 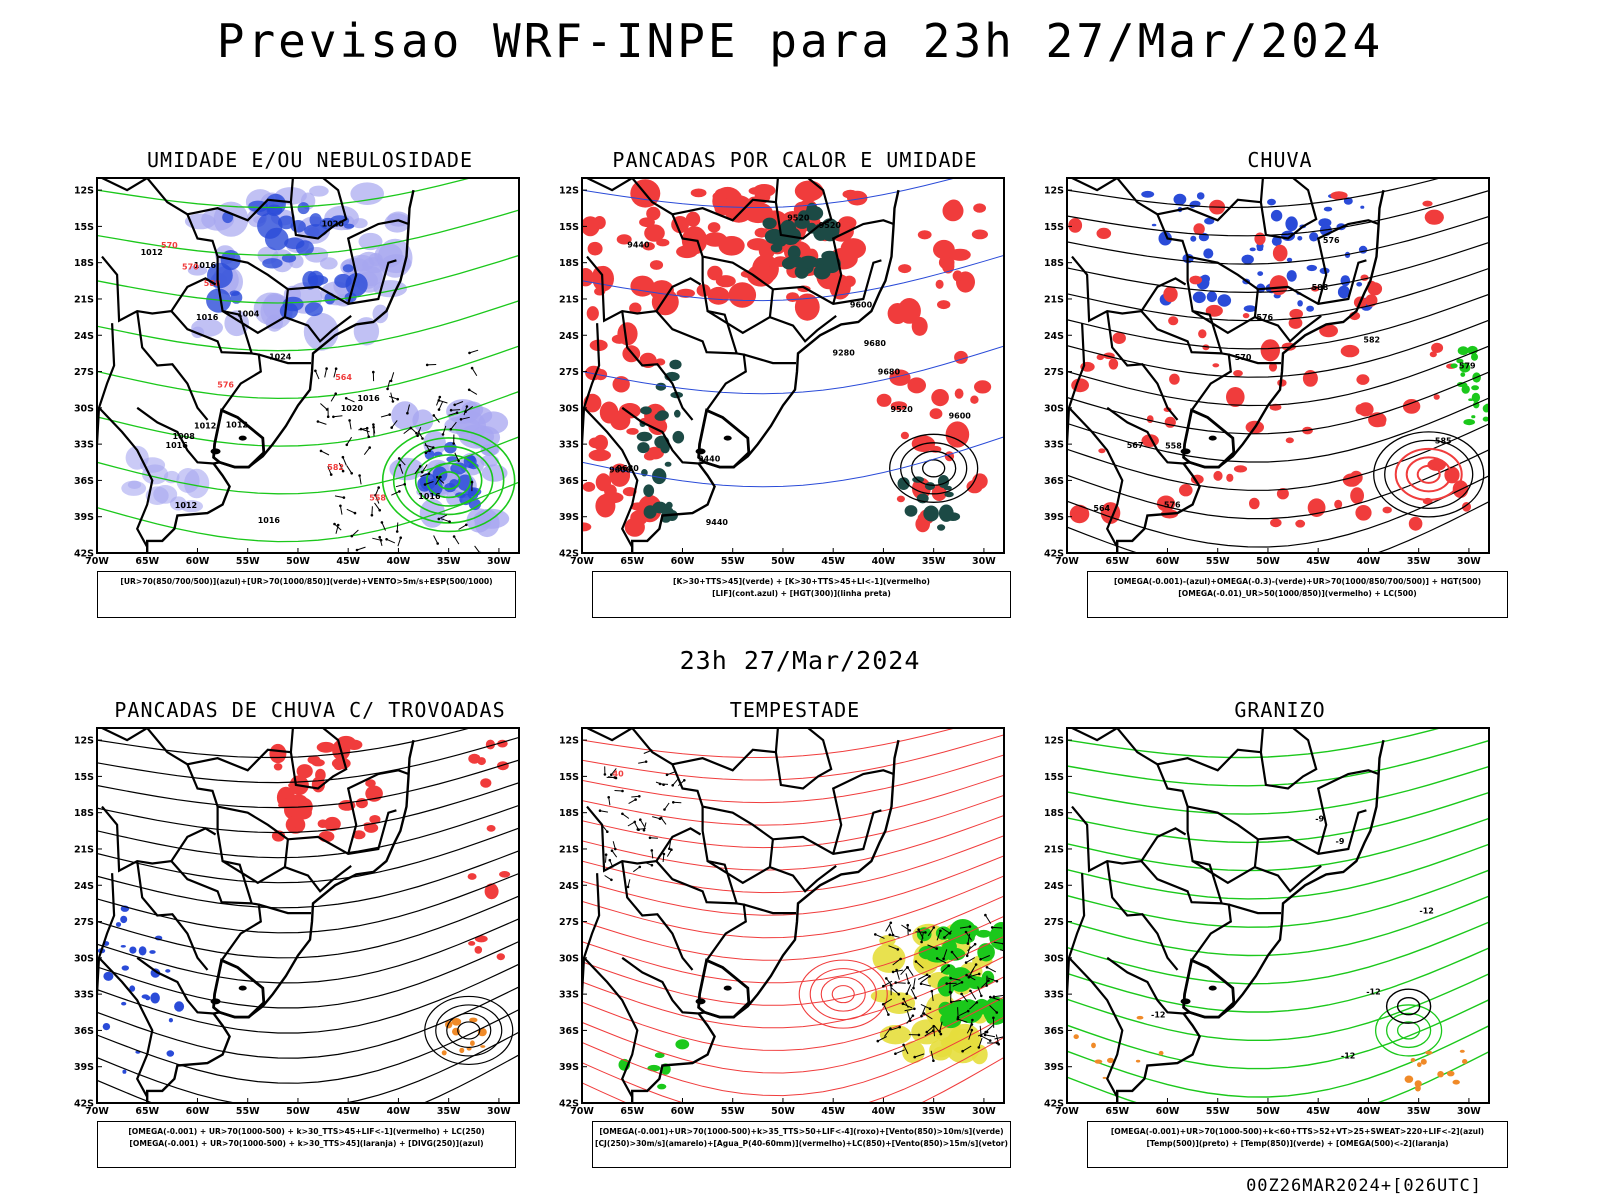 I want to click on lon-tick-label: 45W, so click(x=833, y=1111).